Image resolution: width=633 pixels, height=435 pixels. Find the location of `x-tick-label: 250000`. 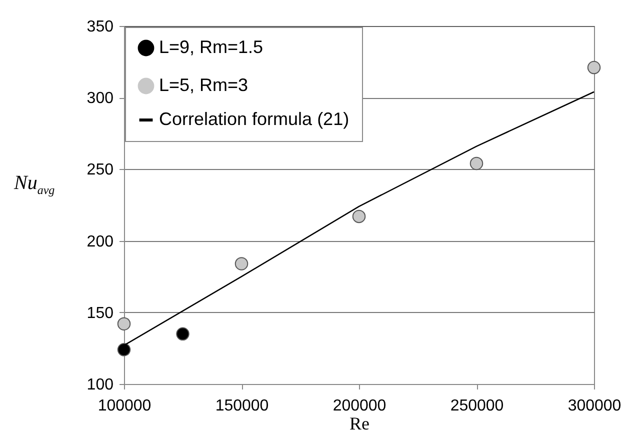

x-tick-label: 250000 is located at coordinates (477, 406).